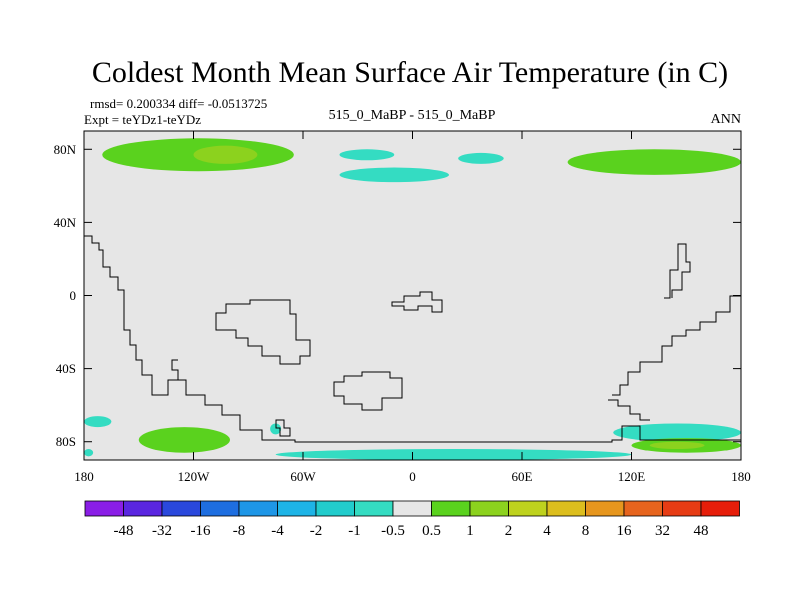 This screenshot has width=800, height=600. I want to click on stats-text: rmsd= 0.200334 diff= -0.0513725, so click(178, 103).